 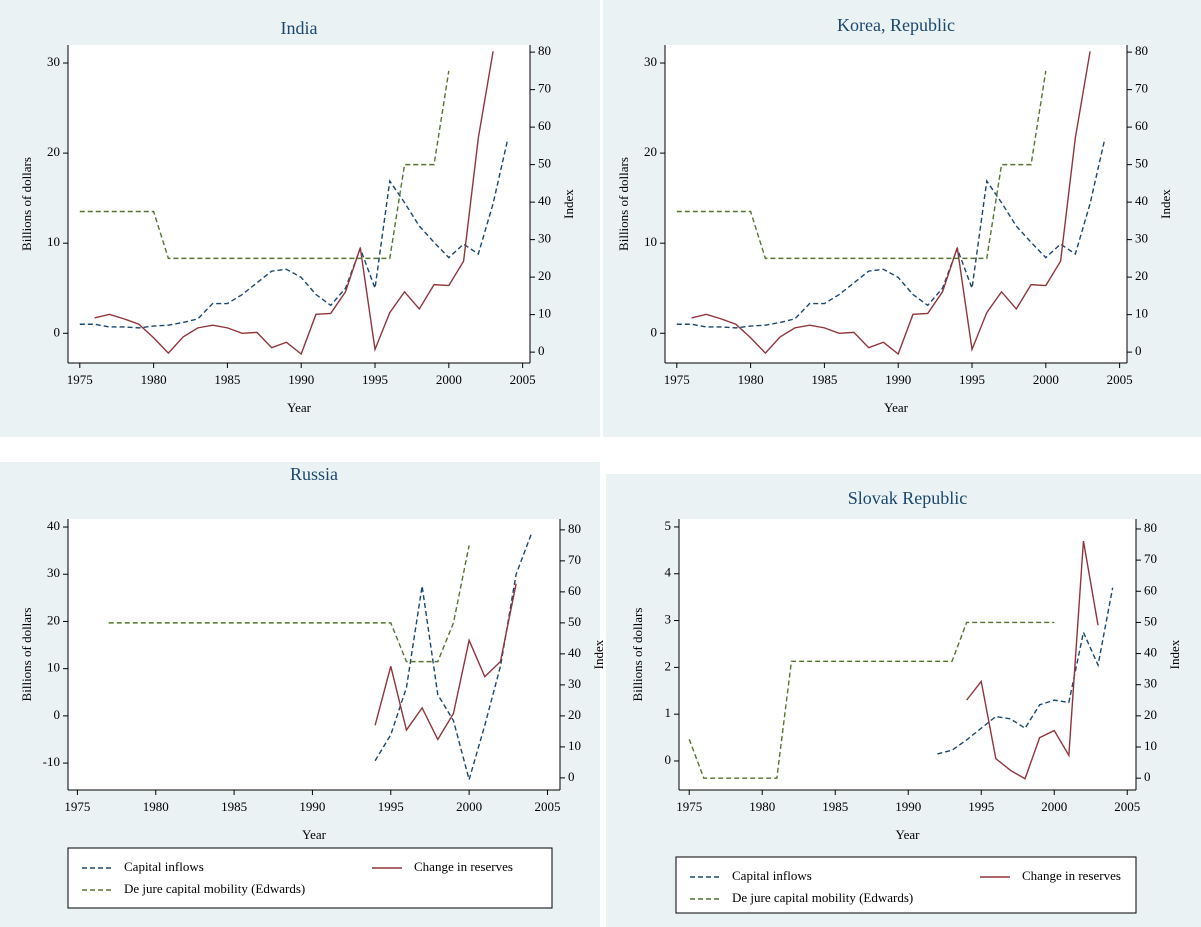 What do you see at coordinates (53, 151) in the screenshot?
I see `y-tick-label: 20` at bounding box center [53, 151].